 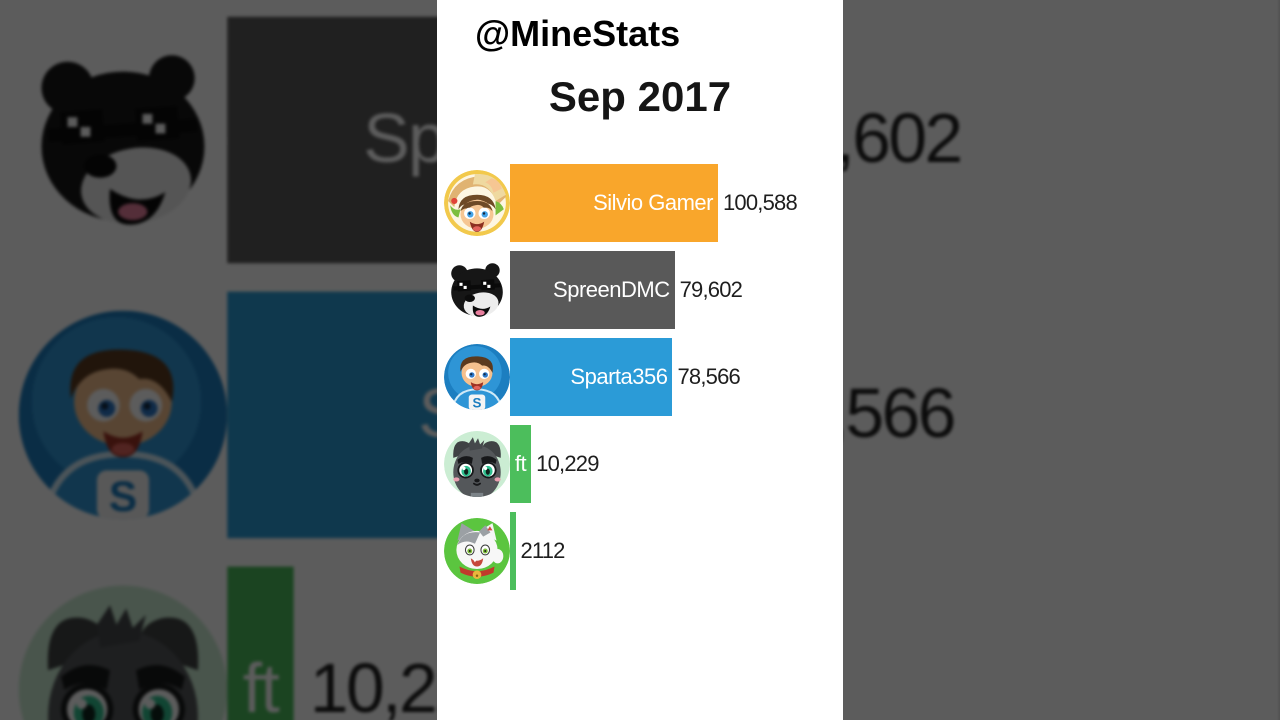 I want to click on bar-value: 2112, so click(x=543, y=550).